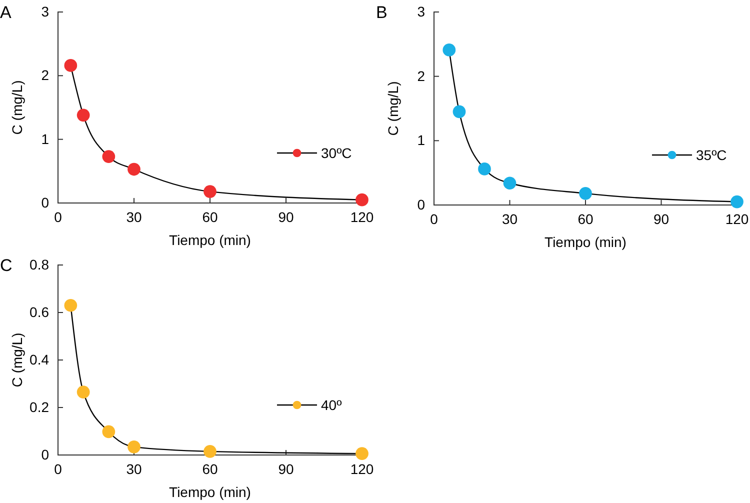 This screenshot has width=750, height=503. I want to click on y-tick-label: 0.6, so click(40, 312).